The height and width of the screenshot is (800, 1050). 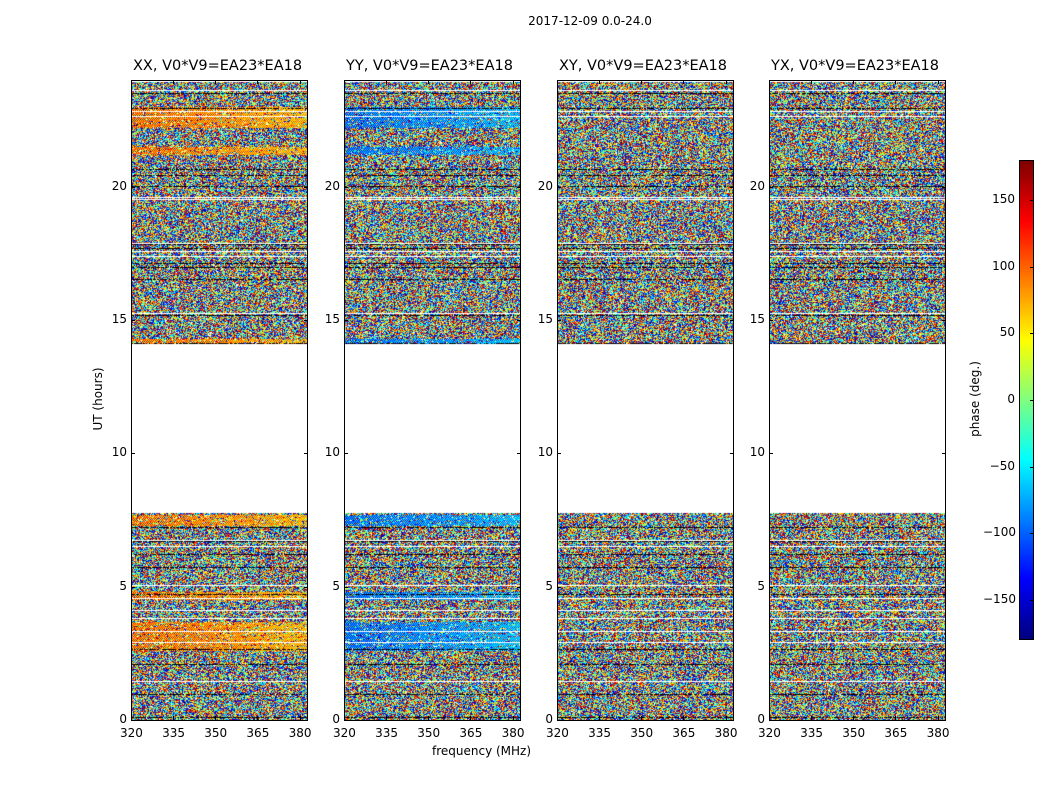 What do you see at coordinates (643, 66) in the screenshot?
I see `panel-title: XY, V0*V9=EA23*EA18` at bounding box center [643, 66].